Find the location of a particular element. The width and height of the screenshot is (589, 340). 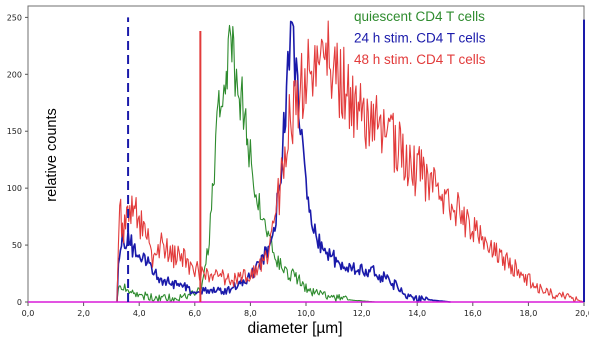

x-axis-ticks: 0,0 2,0 4,0 6,0 8,0 10,0 12,0 14,0 16,0 18,0 20,0 is located at coordinates (305, 310).